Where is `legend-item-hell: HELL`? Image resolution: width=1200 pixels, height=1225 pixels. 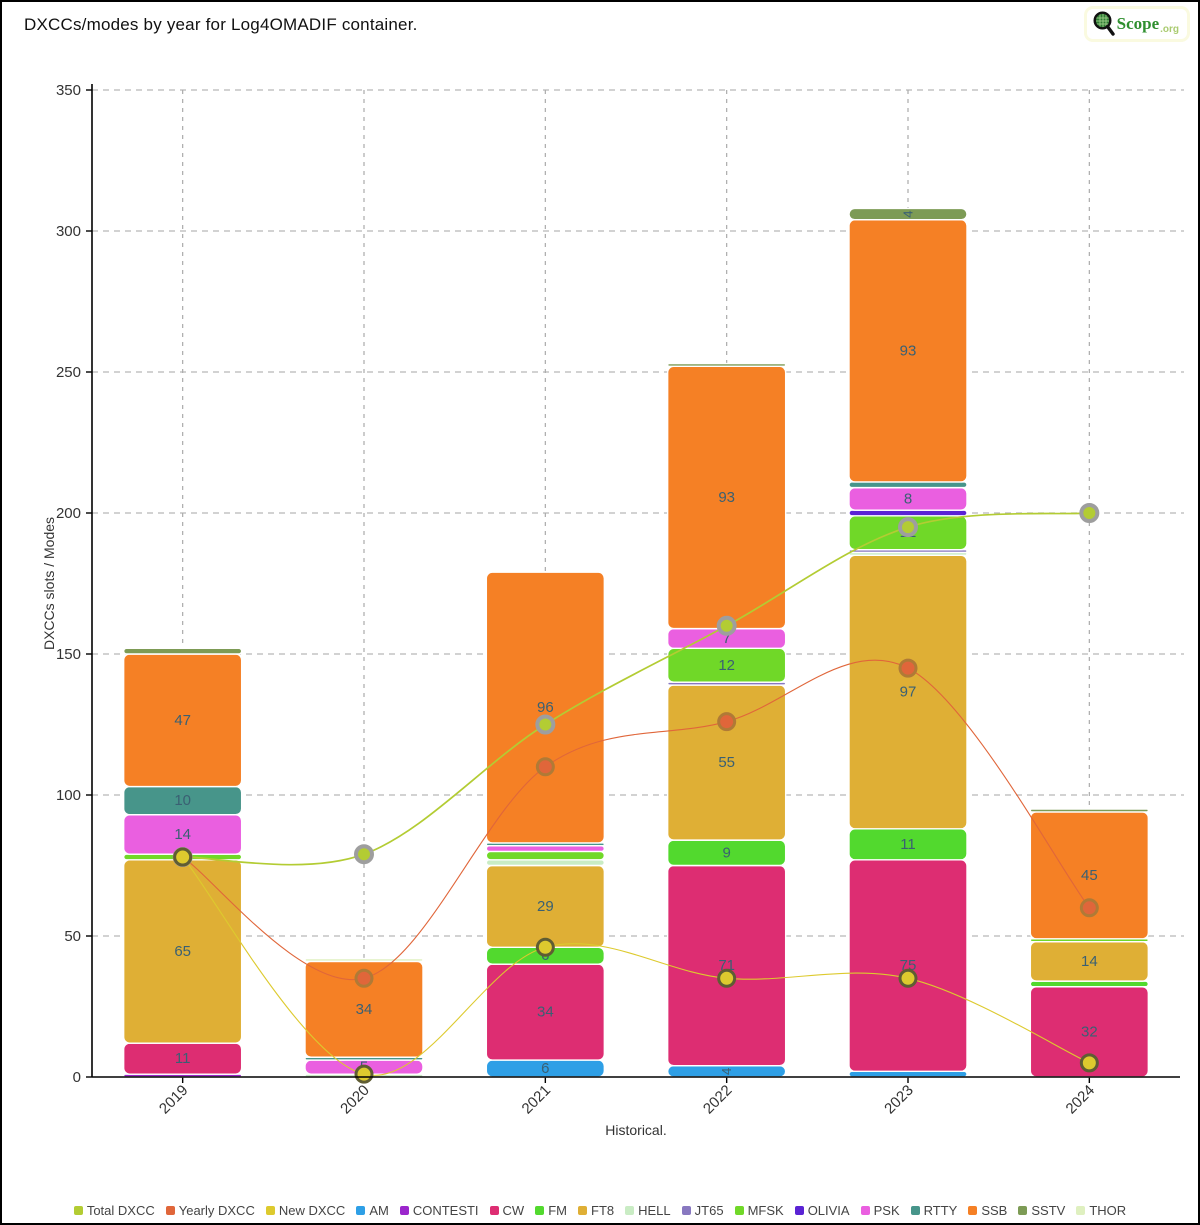 legend-item-hell: HELL is located at coordinates (648, 1210).